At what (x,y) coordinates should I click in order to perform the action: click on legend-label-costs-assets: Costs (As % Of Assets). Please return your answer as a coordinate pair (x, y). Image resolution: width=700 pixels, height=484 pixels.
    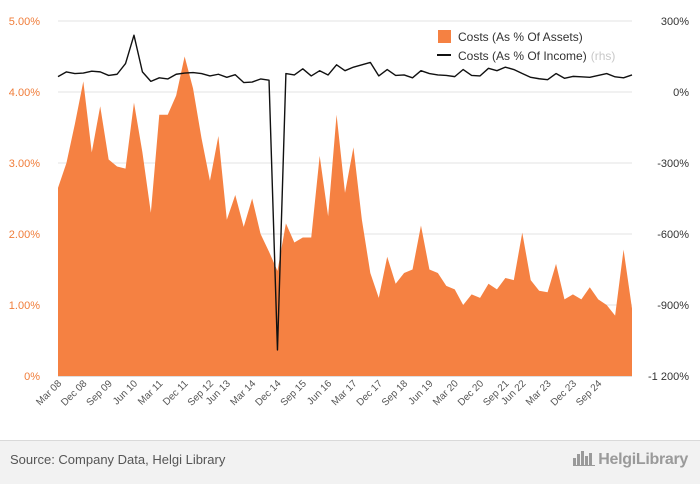
    Looking at the image, I should click on (520, 37).